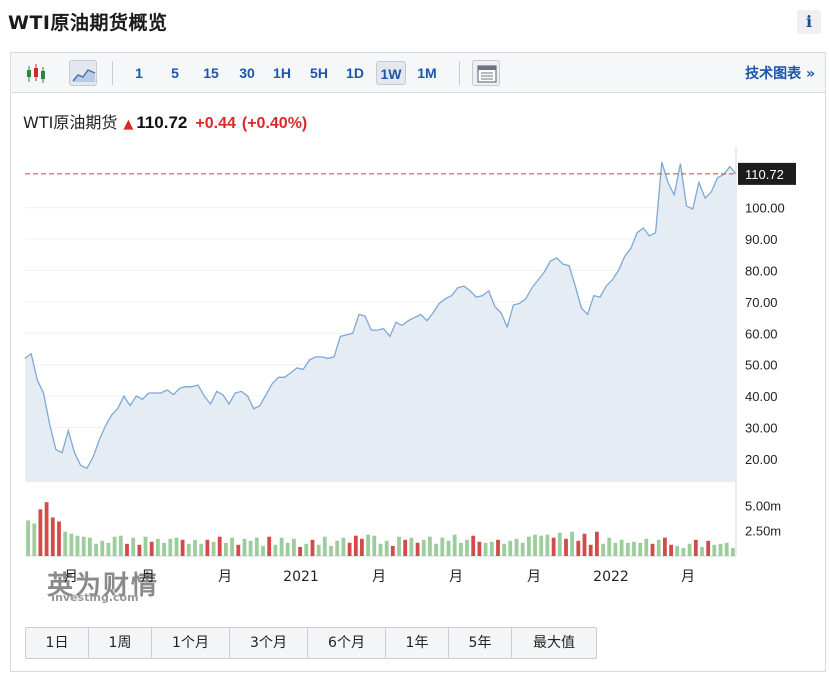 The width and height of the screenshot is (830, 679). I want to click on candlestick-icon, so click(35, 73).